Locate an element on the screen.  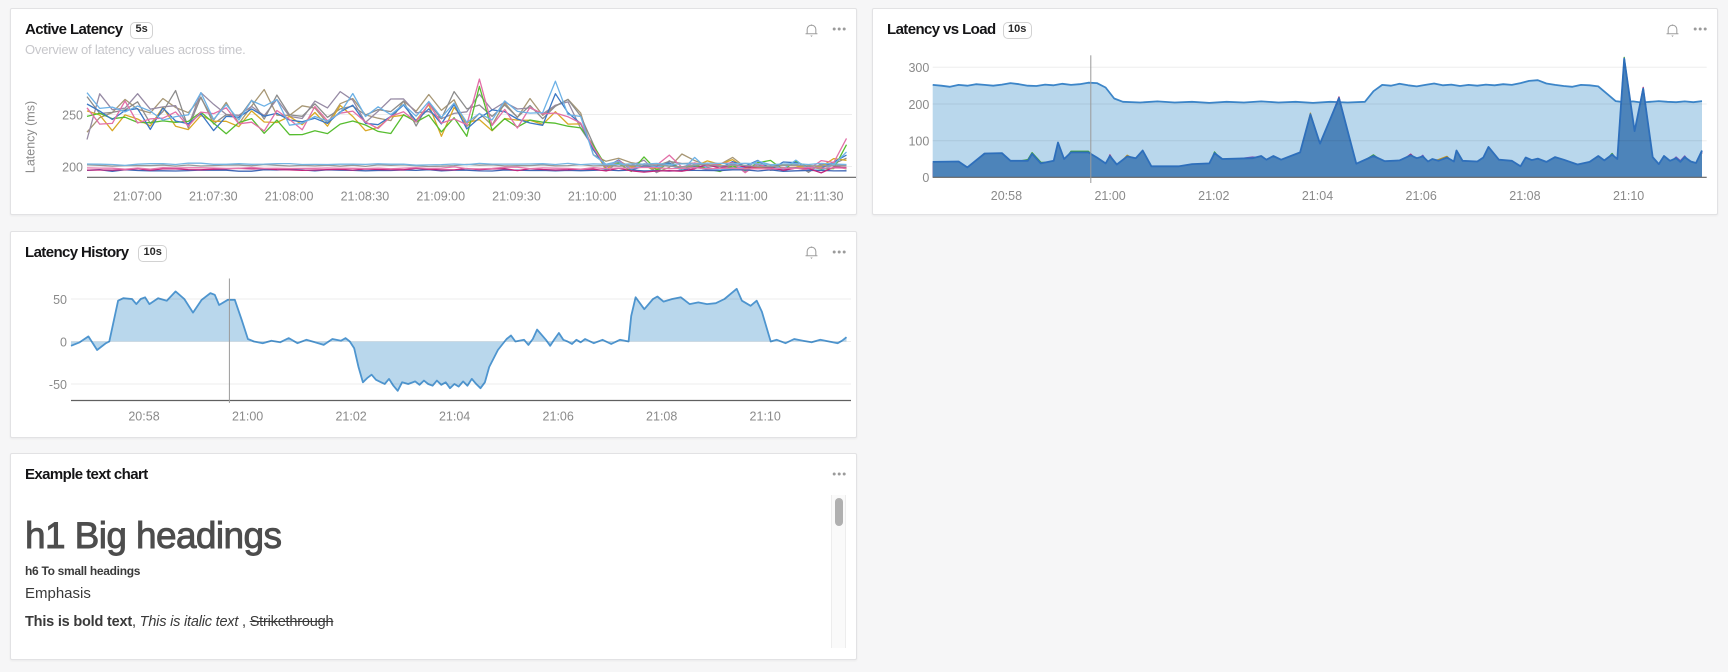
svg-text: 300 is located at coordinates (918, 68).